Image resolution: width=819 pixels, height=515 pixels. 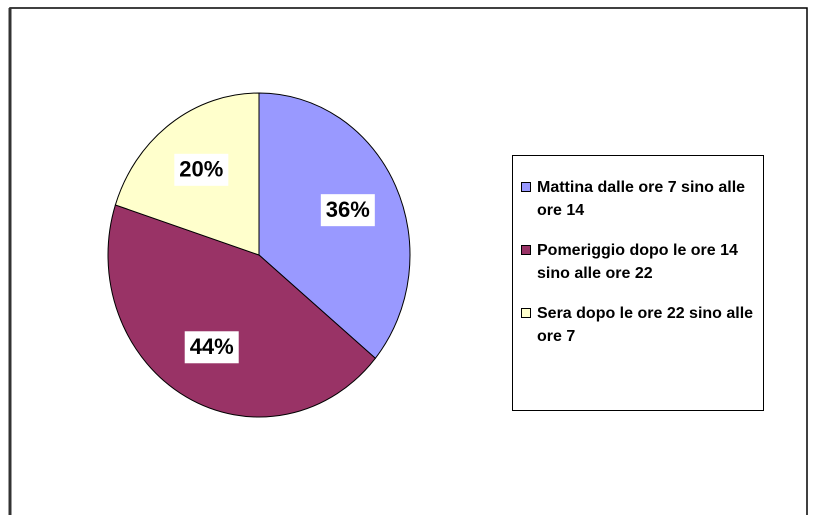 I want to click on legend-label: Mattina dalle ore 7 sino alle ore 14, so click(x=641, y=199).